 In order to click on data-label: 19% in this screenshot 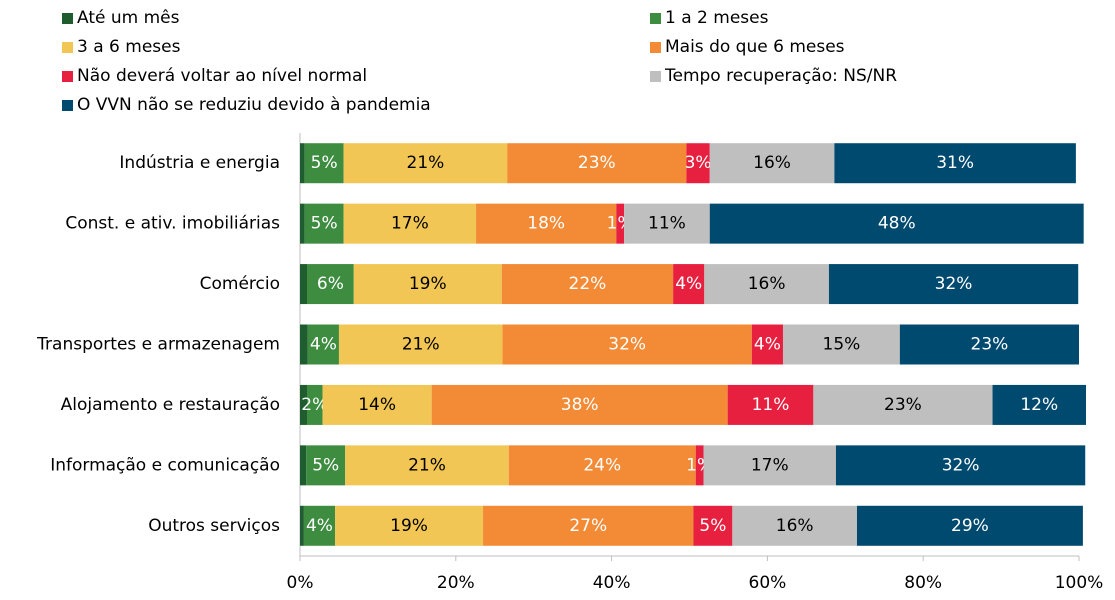, I will do `click(409, 526)`.